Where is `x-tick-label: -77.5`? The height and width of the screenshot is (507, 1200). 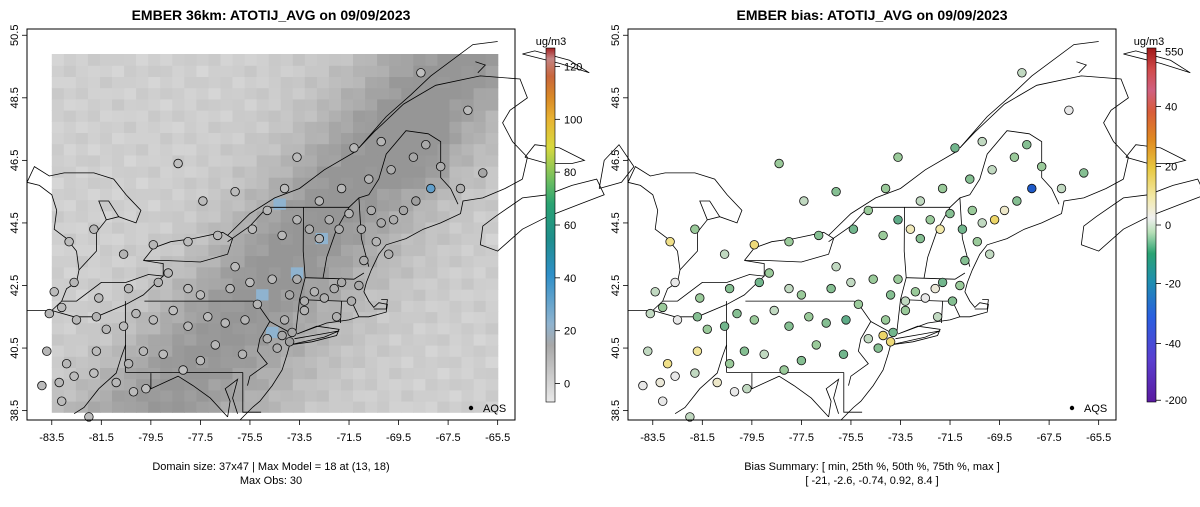
x-tick-label: -77.5 is located at coordinates (200, 438).